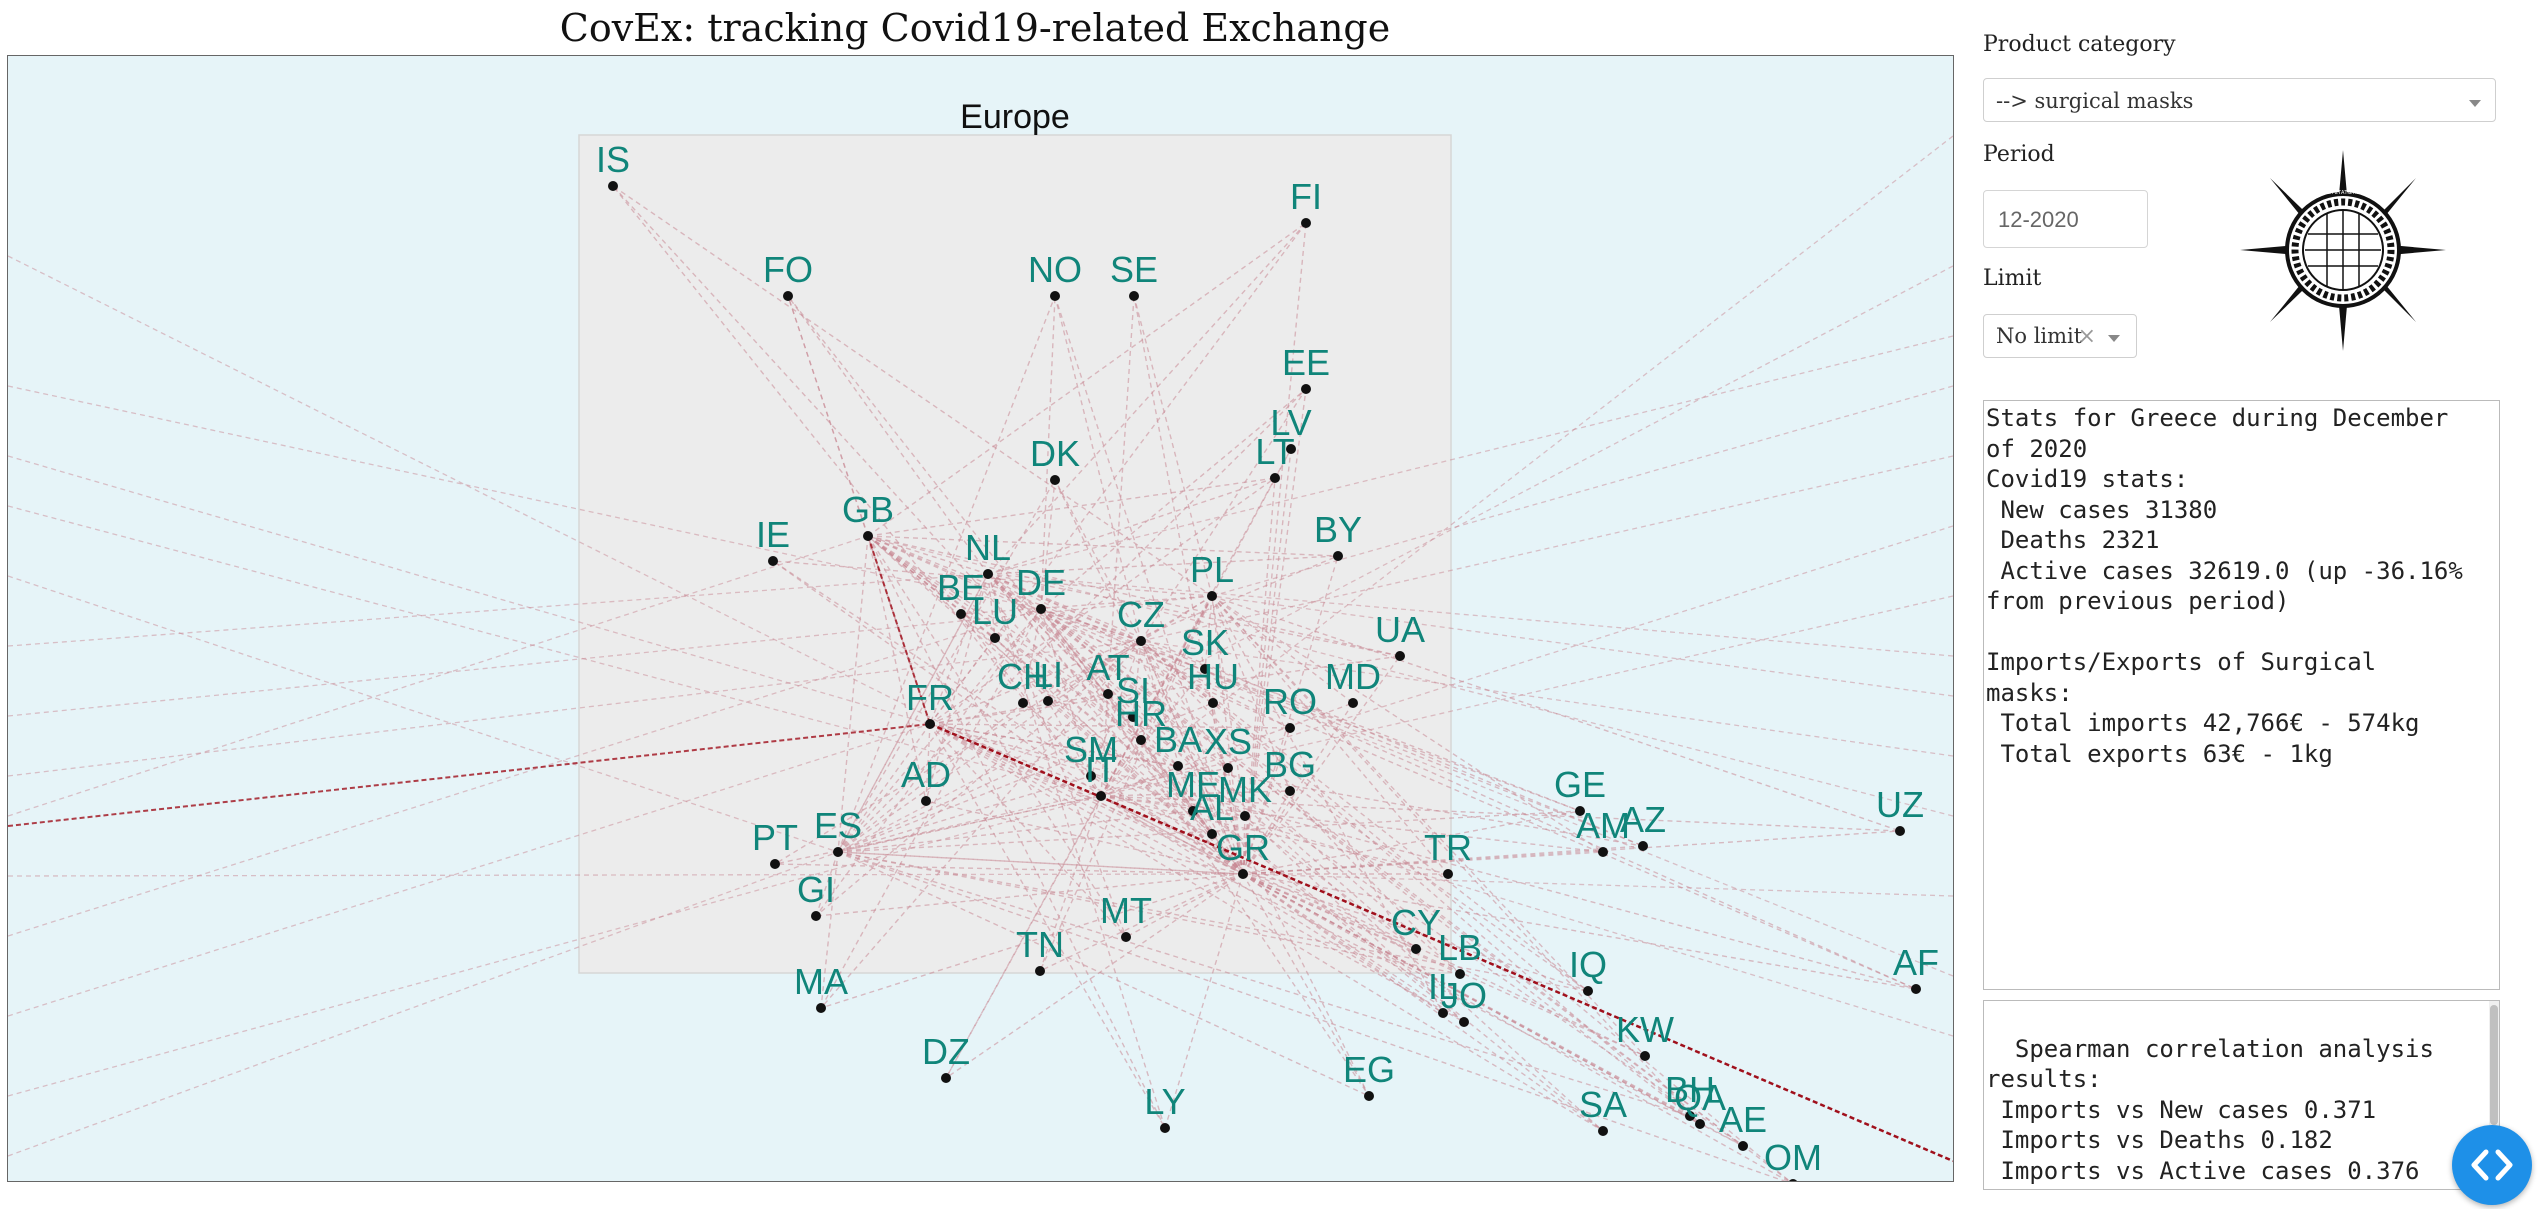 This screenshot has height=1209, width=2542. What do you see at coordinates (930, 703) in the screenshot?
I see `country-node-fr: FR` at bounding box center [930, 703].